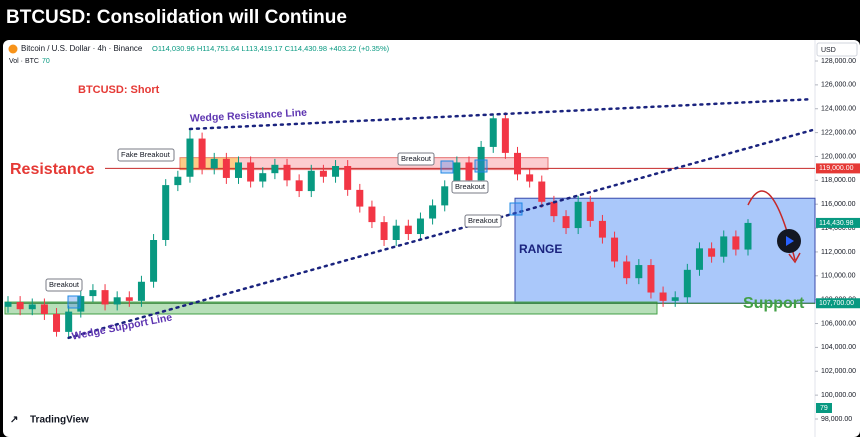  What do you see at coordinates (828, 50) in the screenshot?
I see `currency: USD` at bounding box center [828, 50].